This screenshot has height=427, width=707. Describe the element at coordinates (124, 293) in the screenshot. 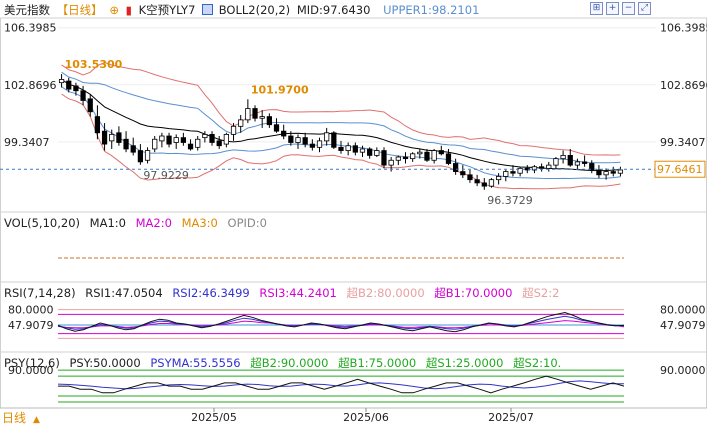

I see `rsi1-value: RSI1:47.0504` at that location.